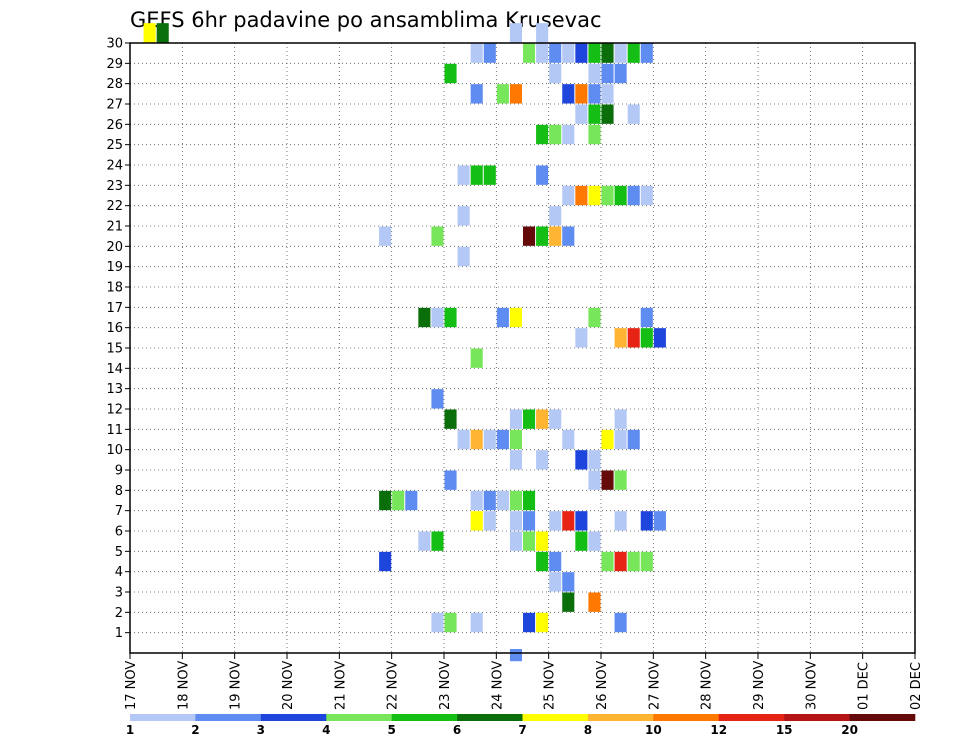 This screenshot has width=960, height=742. Describe the element at coordinates (195, 730) in the screenshot. I see `legend-label: 2` at that location.